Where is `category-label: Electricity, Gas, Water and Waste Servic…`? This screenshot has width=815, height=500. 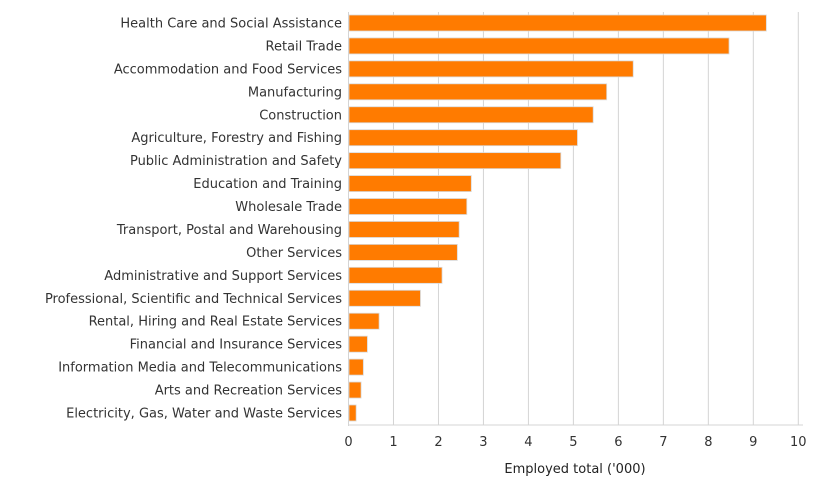 category-label: Electricity, Gas, Water and Waste Servic… is located at coordinates (204, 413).